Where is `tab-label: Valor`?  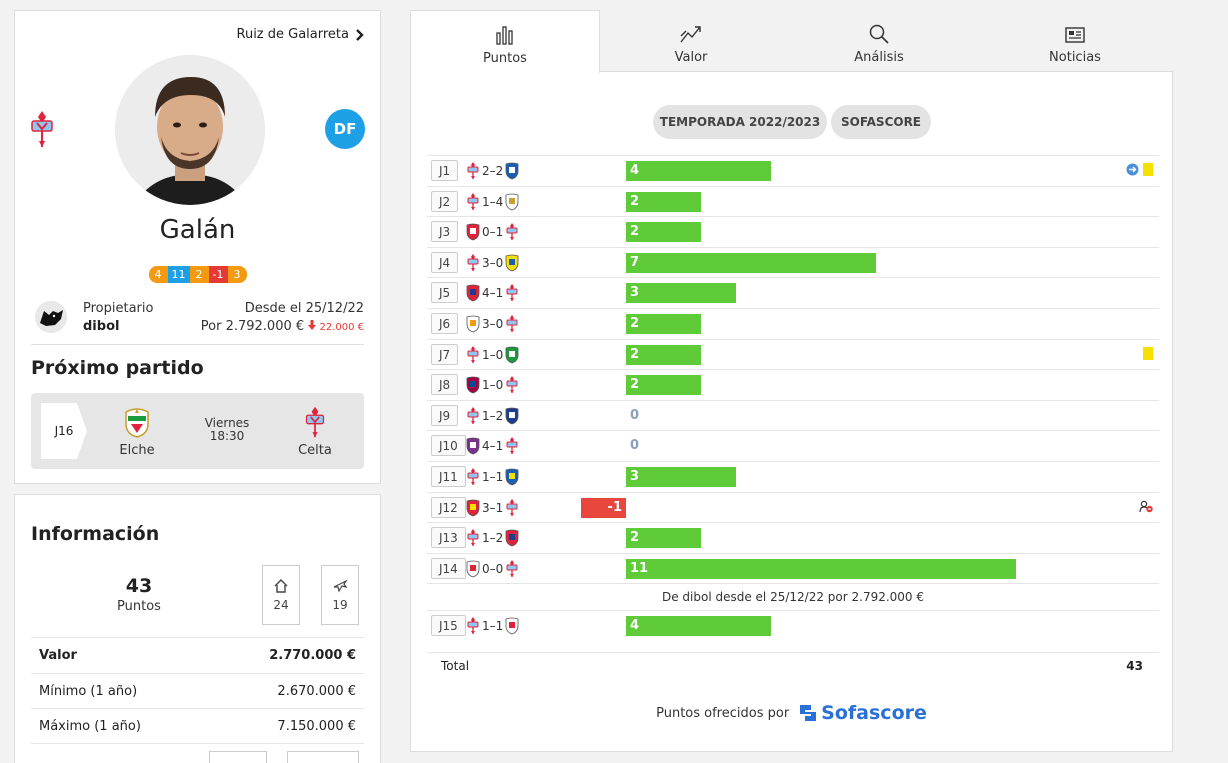 tab-label: Valor is located at coordinates (691, 57).